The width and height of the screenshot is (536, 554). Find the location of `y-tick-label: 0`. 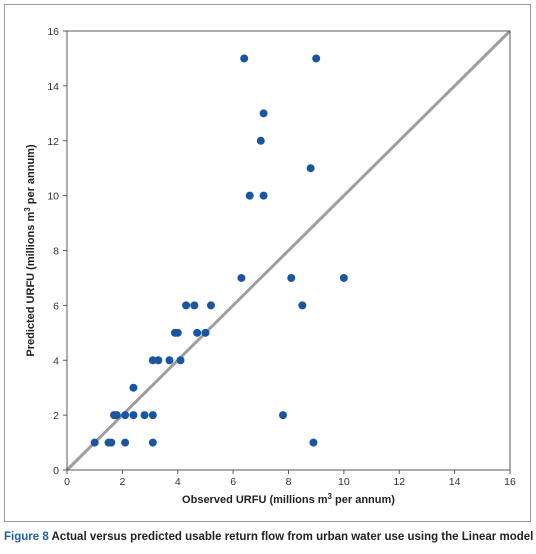

y-tick-label: 0 is located at coordinates (56, 471).